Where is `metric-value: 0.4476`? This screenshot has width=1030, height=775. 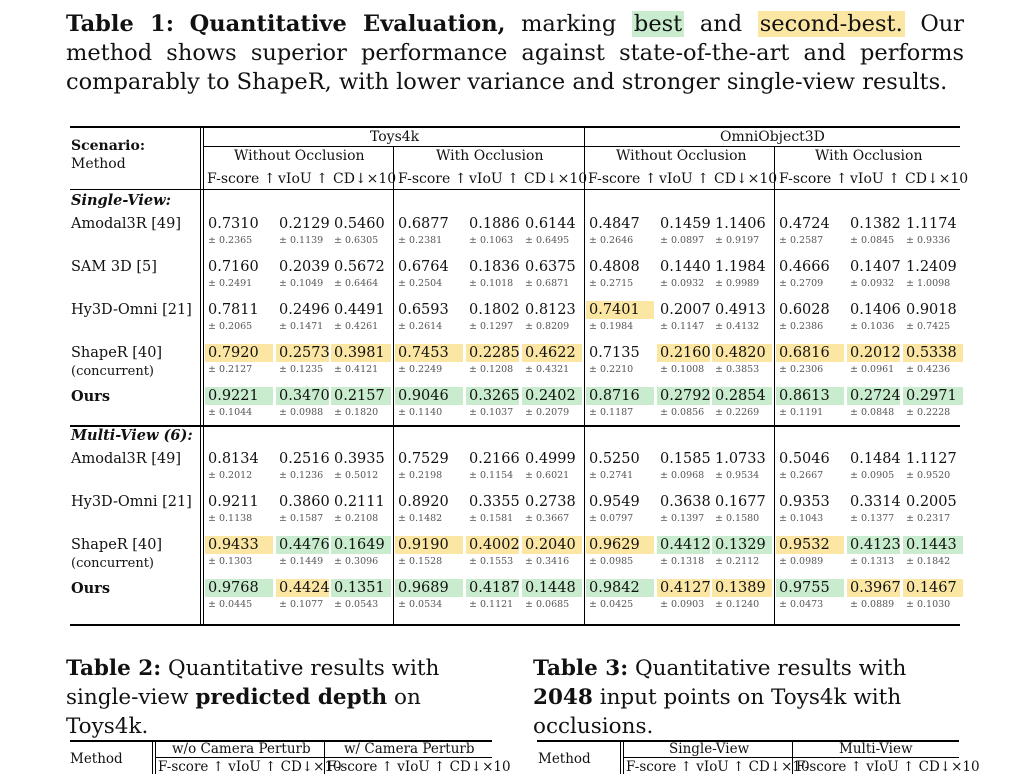
metric-value: 0.4476 is located at coordinates (304, 545).